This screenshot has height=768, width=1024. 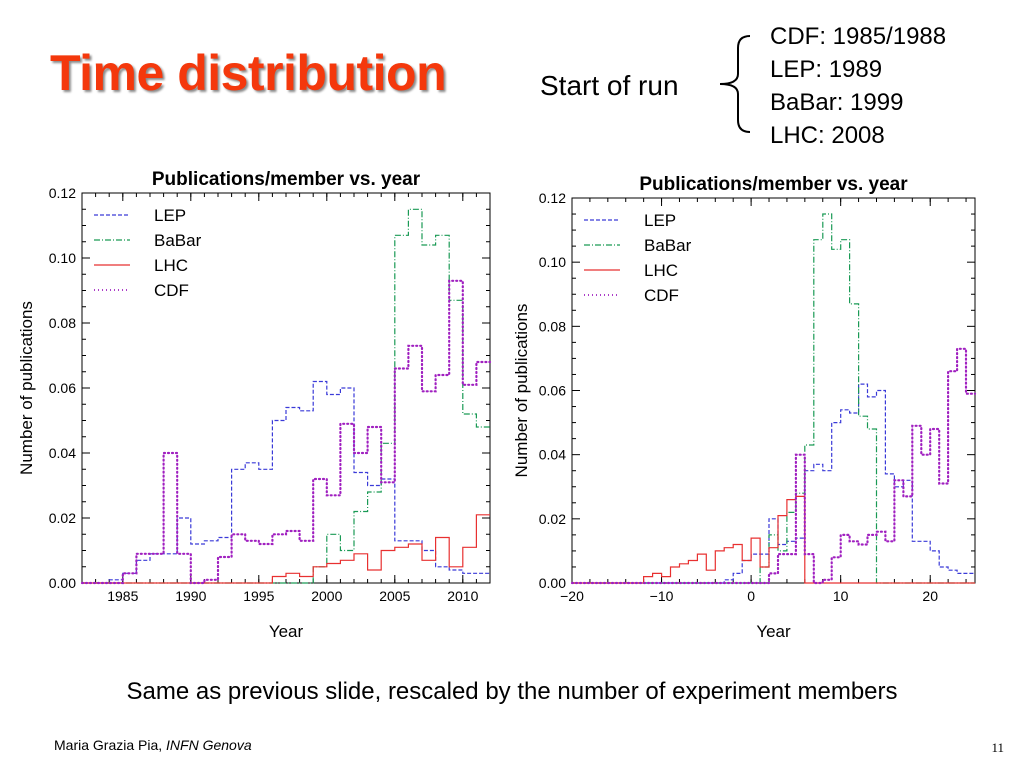 I want to click on x-tick-label: −10, so click(x=662, y=596).